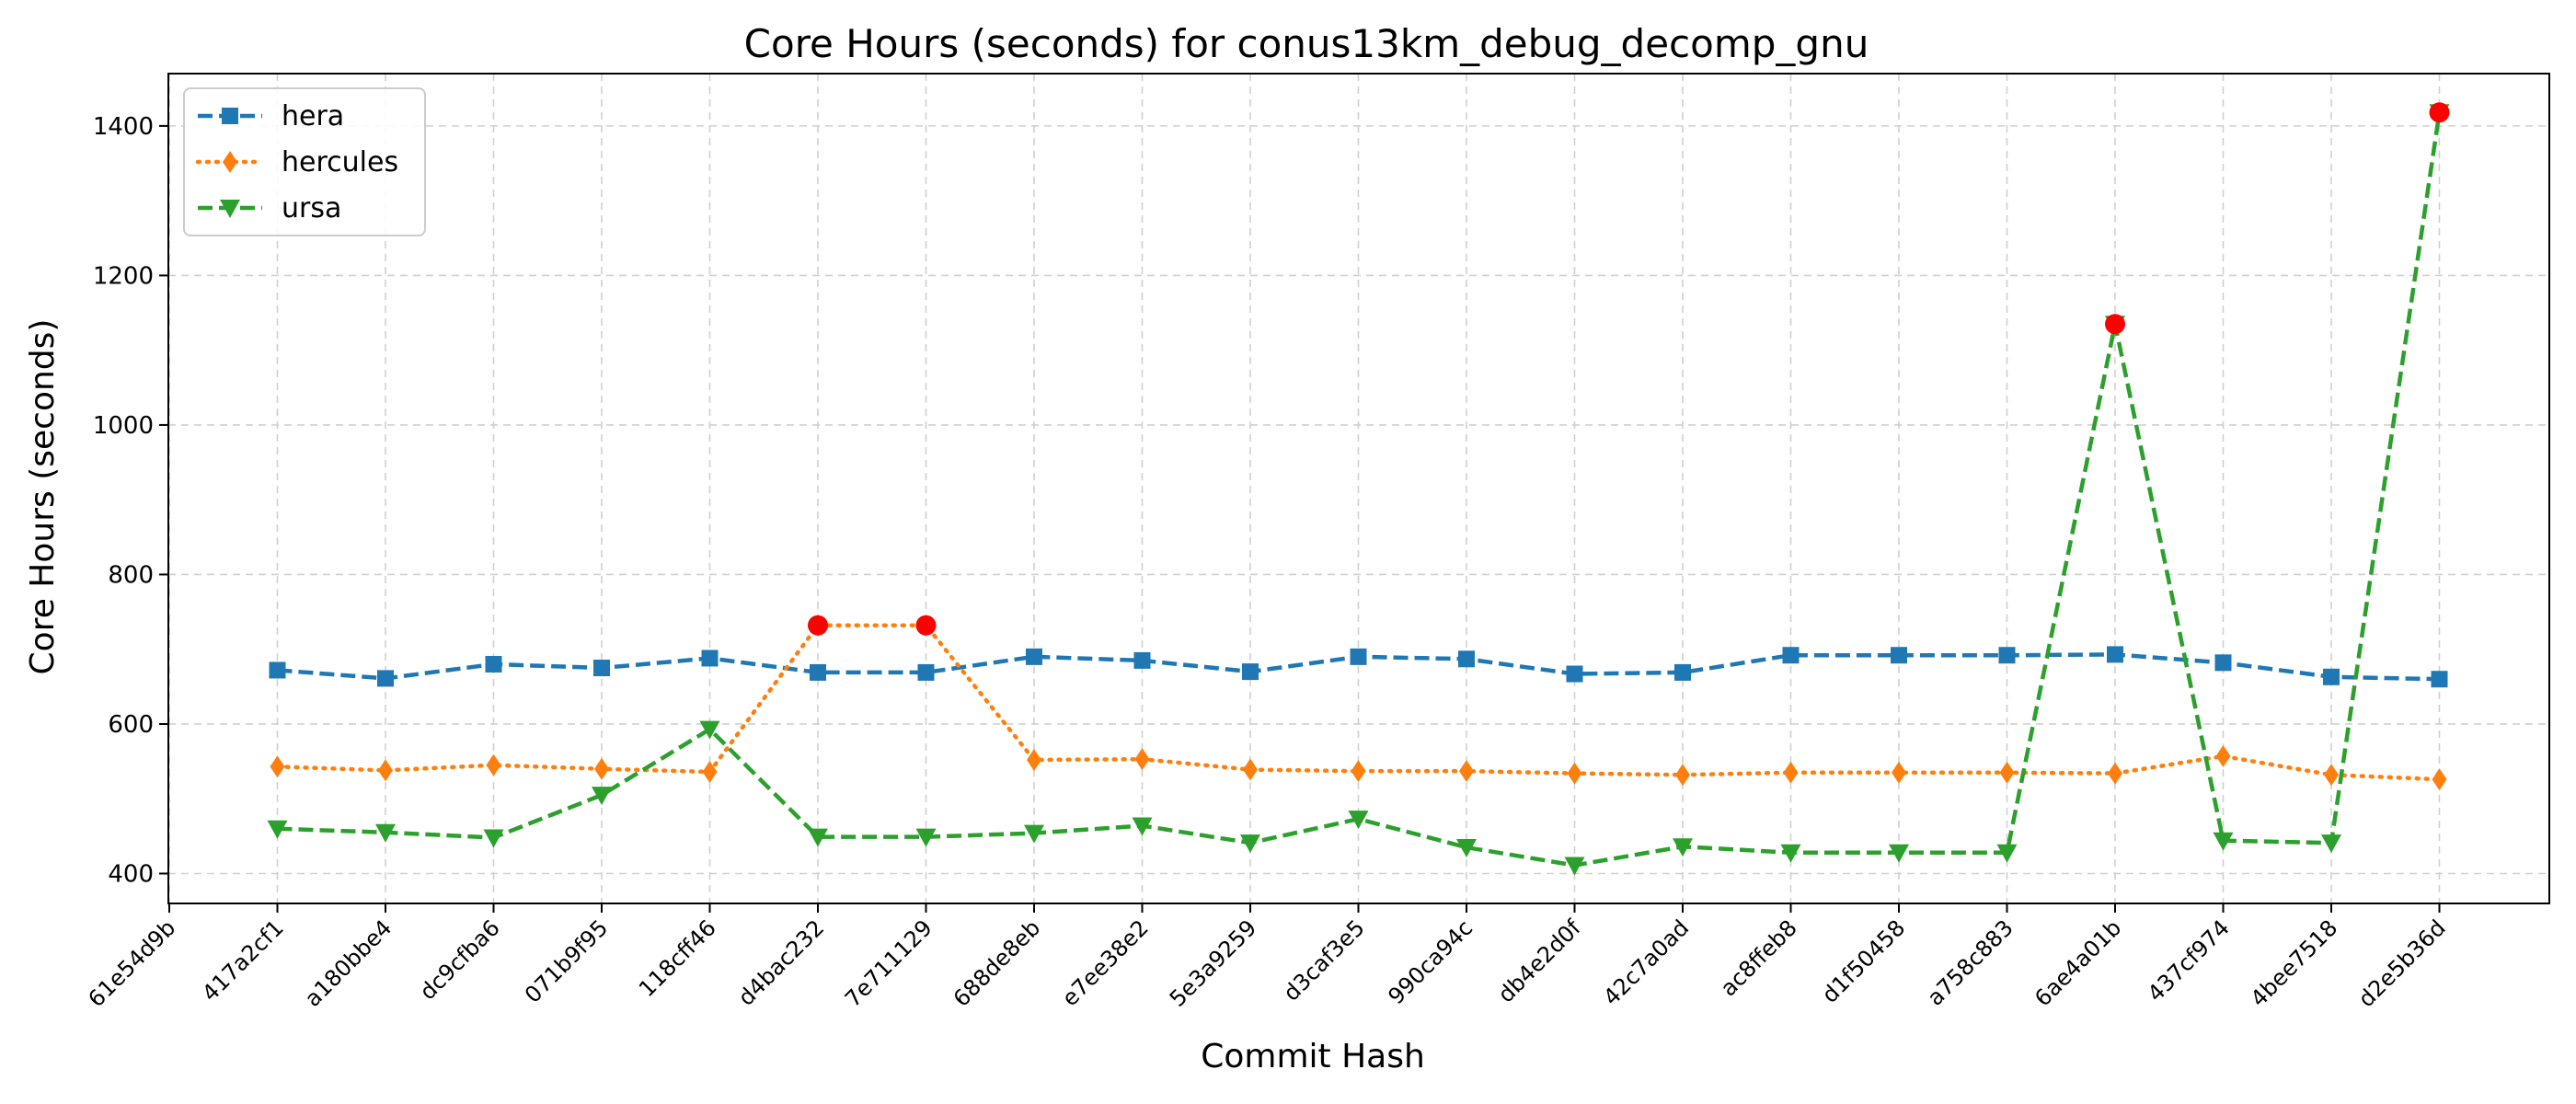 The image size is (2576, 1104). What do you see at coordinates (888, 963) in the screenshot?
I see `x-tick-label: 7e711129` at bounding box center [888, 963].